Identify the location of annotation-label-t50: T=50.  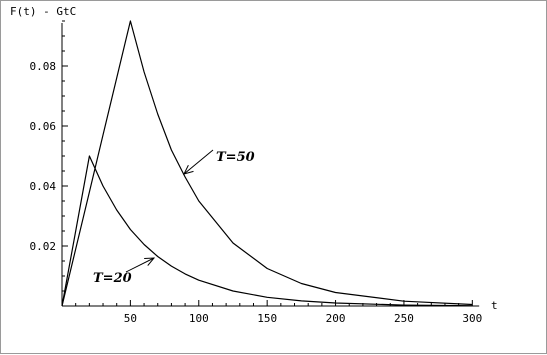
(235, 157).